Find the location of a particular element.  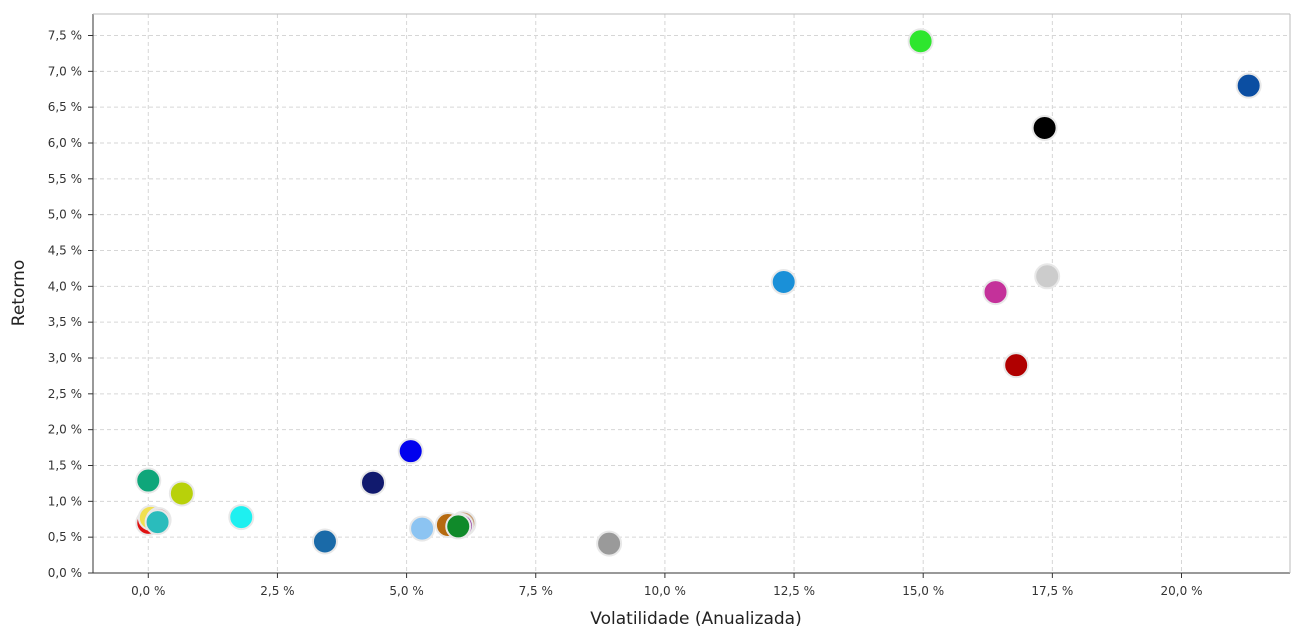

x-tick-label: 2,5 % is located at coordinates (277, 591).